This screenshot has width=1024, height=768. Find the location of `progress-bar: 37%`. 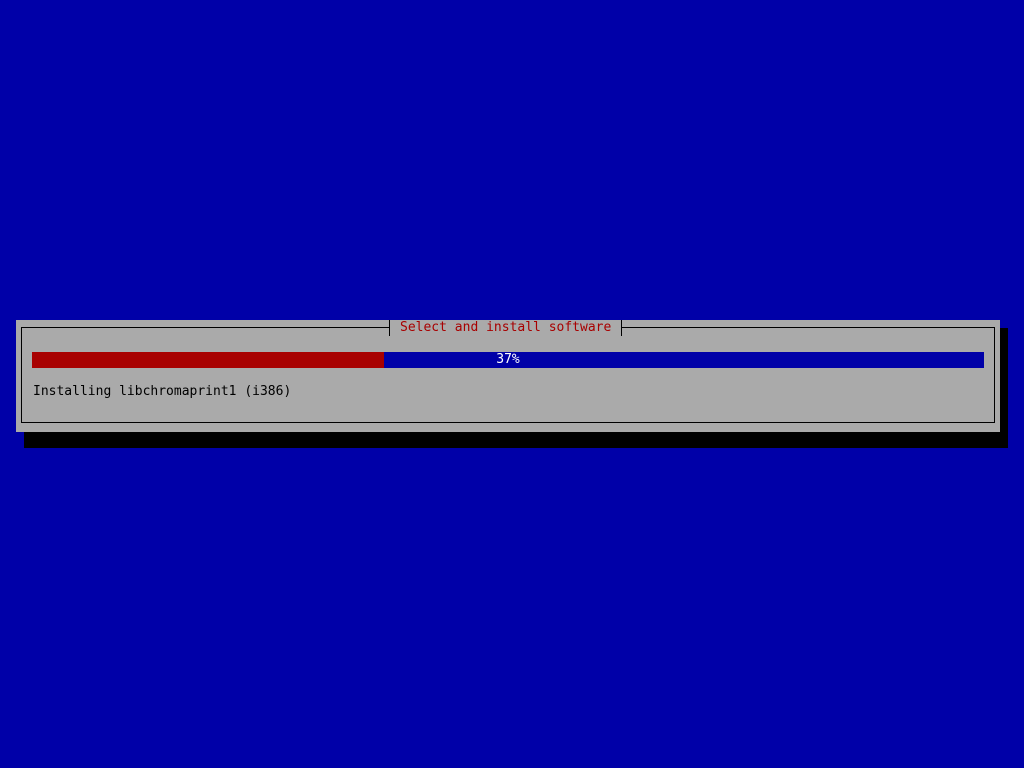

progress-bar: 37% is located at coordinates (508, 360).